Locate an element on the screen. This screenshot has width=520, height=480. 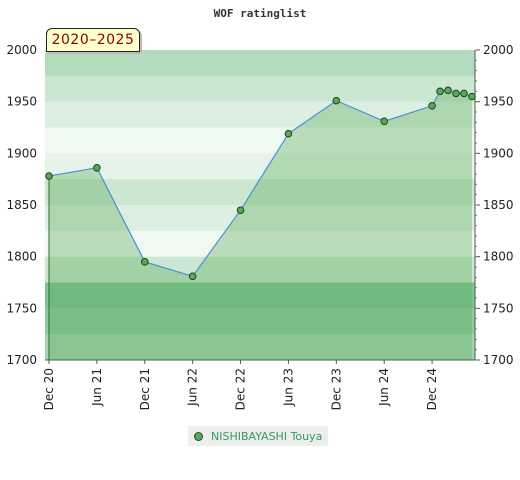
y-tick-label-left: 1850 is located at coordinates (21, 205).